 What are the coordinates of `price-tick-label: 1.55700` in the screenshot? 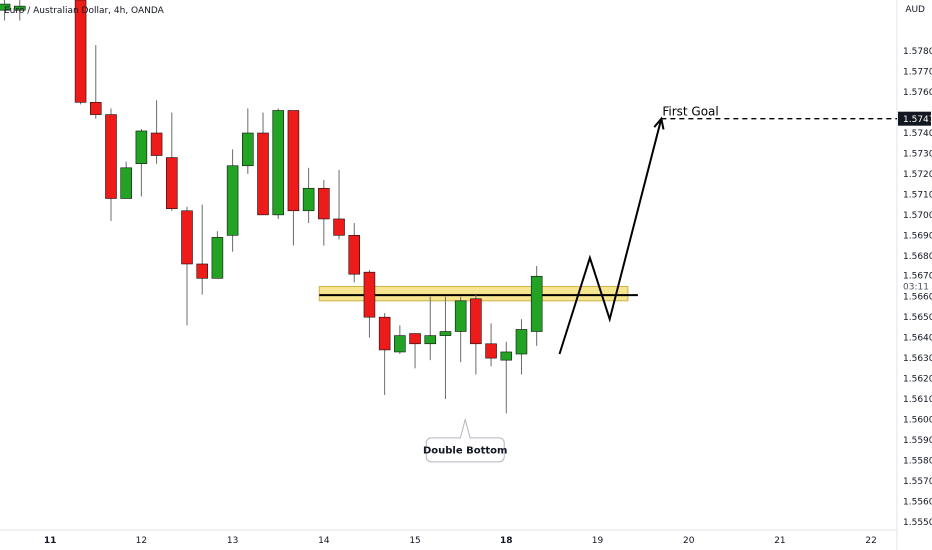 It's located at (917, 482).